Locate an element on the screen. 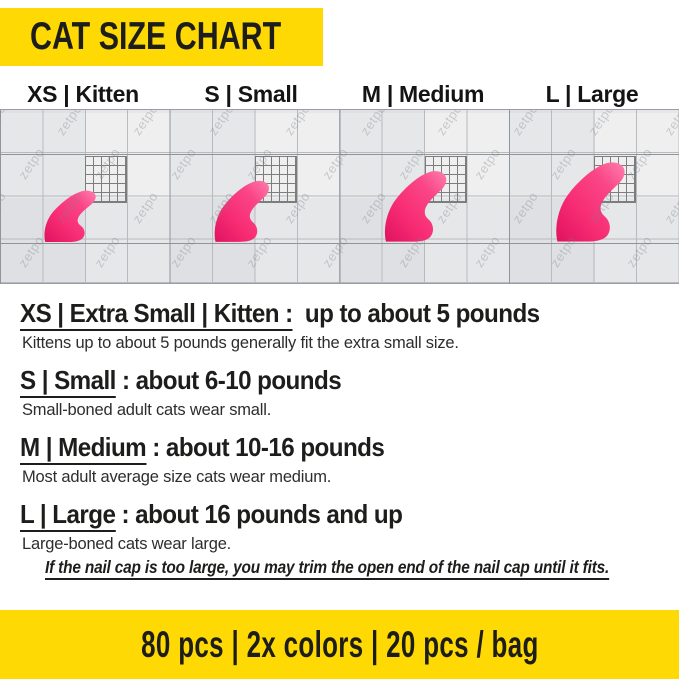  page-title: CAT SIZE CHART is located at coordinates (156, 36).